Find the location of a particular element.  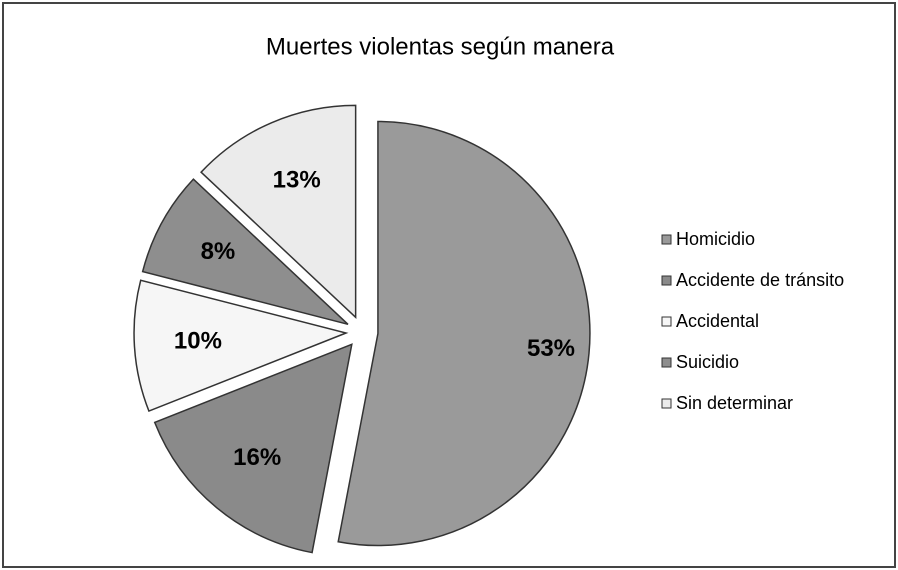

legend-label: Accidente de tránsito is located at coordinates (760, 280).